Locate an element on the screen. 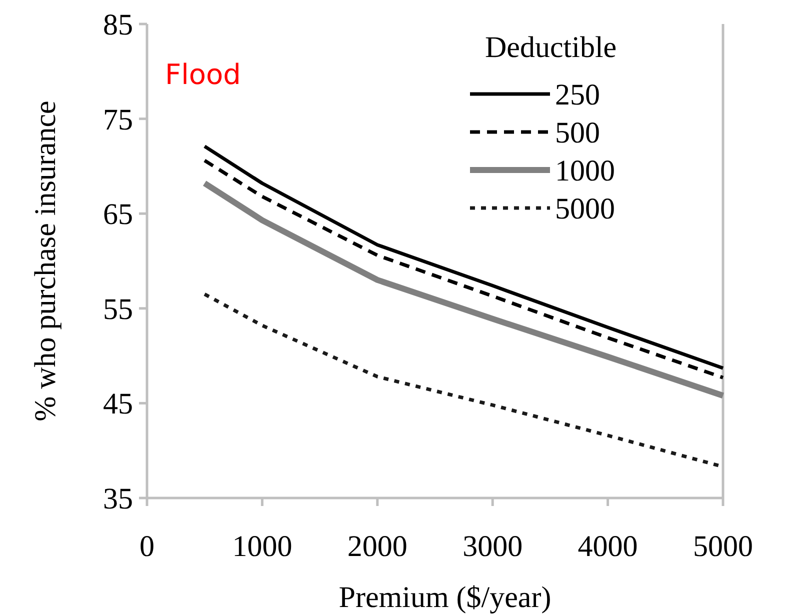 Image resolution: width=795 pixels, height=615 pixels. legend-label: 1000 is located at coordinates (585, 171).